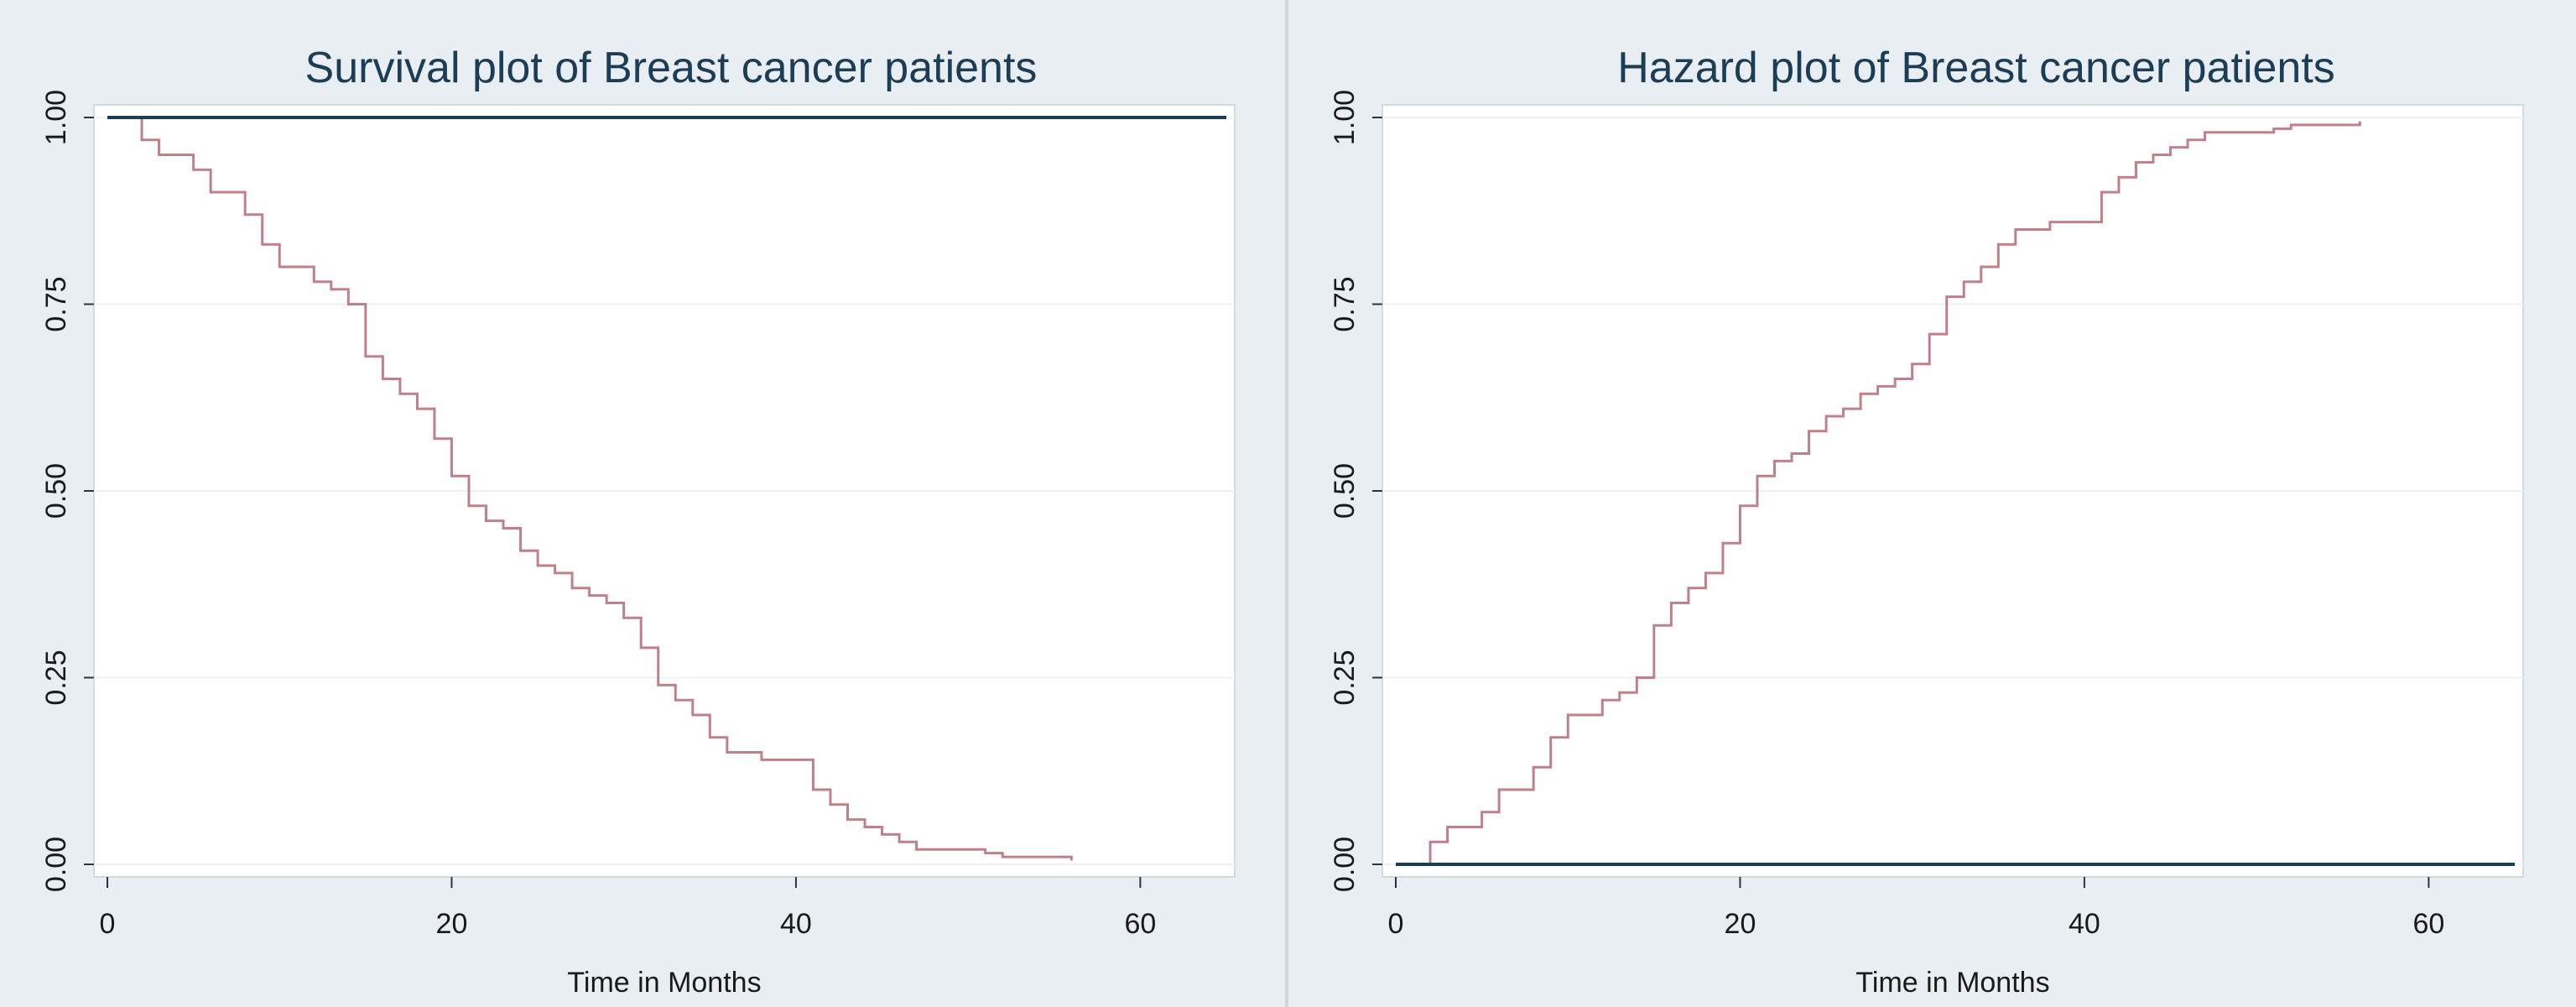 Image resolution: width=2576 pixels, height=1007 pixels. Describe the element at coordinates (671, 68) in the screenshot. I see `chart-title: Survival plot of Breast cancer patients` at that location.